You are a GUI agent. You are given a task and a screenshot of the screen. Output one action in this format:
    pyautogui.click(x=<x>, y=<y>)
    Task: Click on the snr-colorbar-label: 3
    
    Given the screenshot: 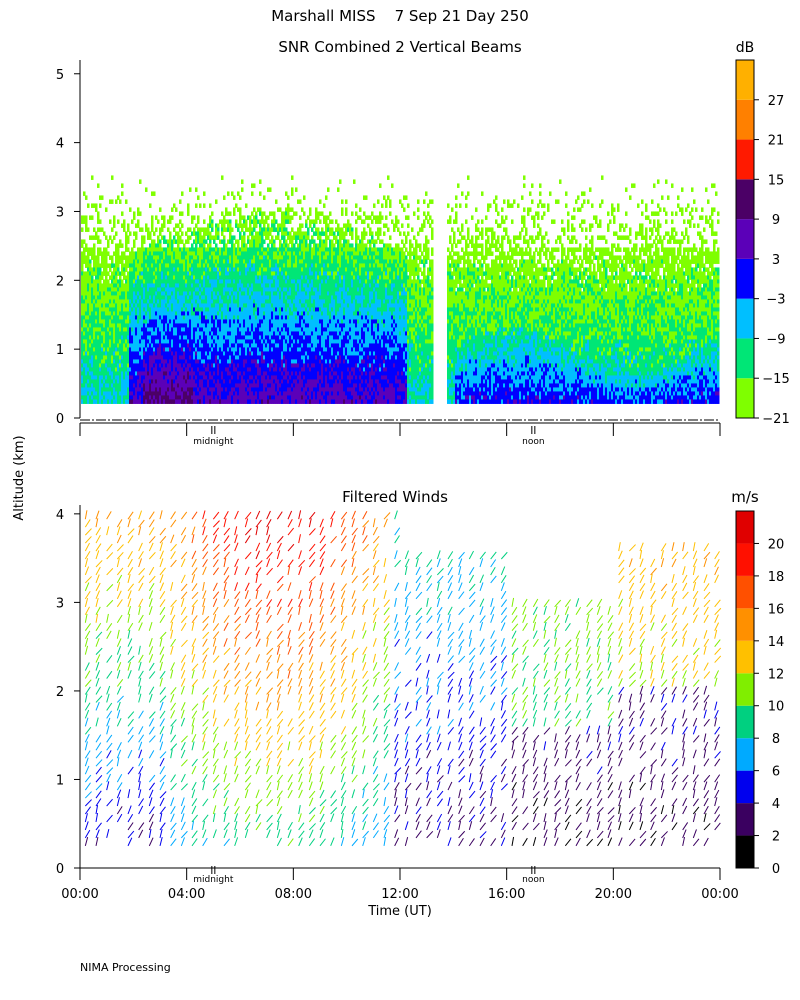 What is the action you would take?
    pyautogui.click(x=776, y=260)
    